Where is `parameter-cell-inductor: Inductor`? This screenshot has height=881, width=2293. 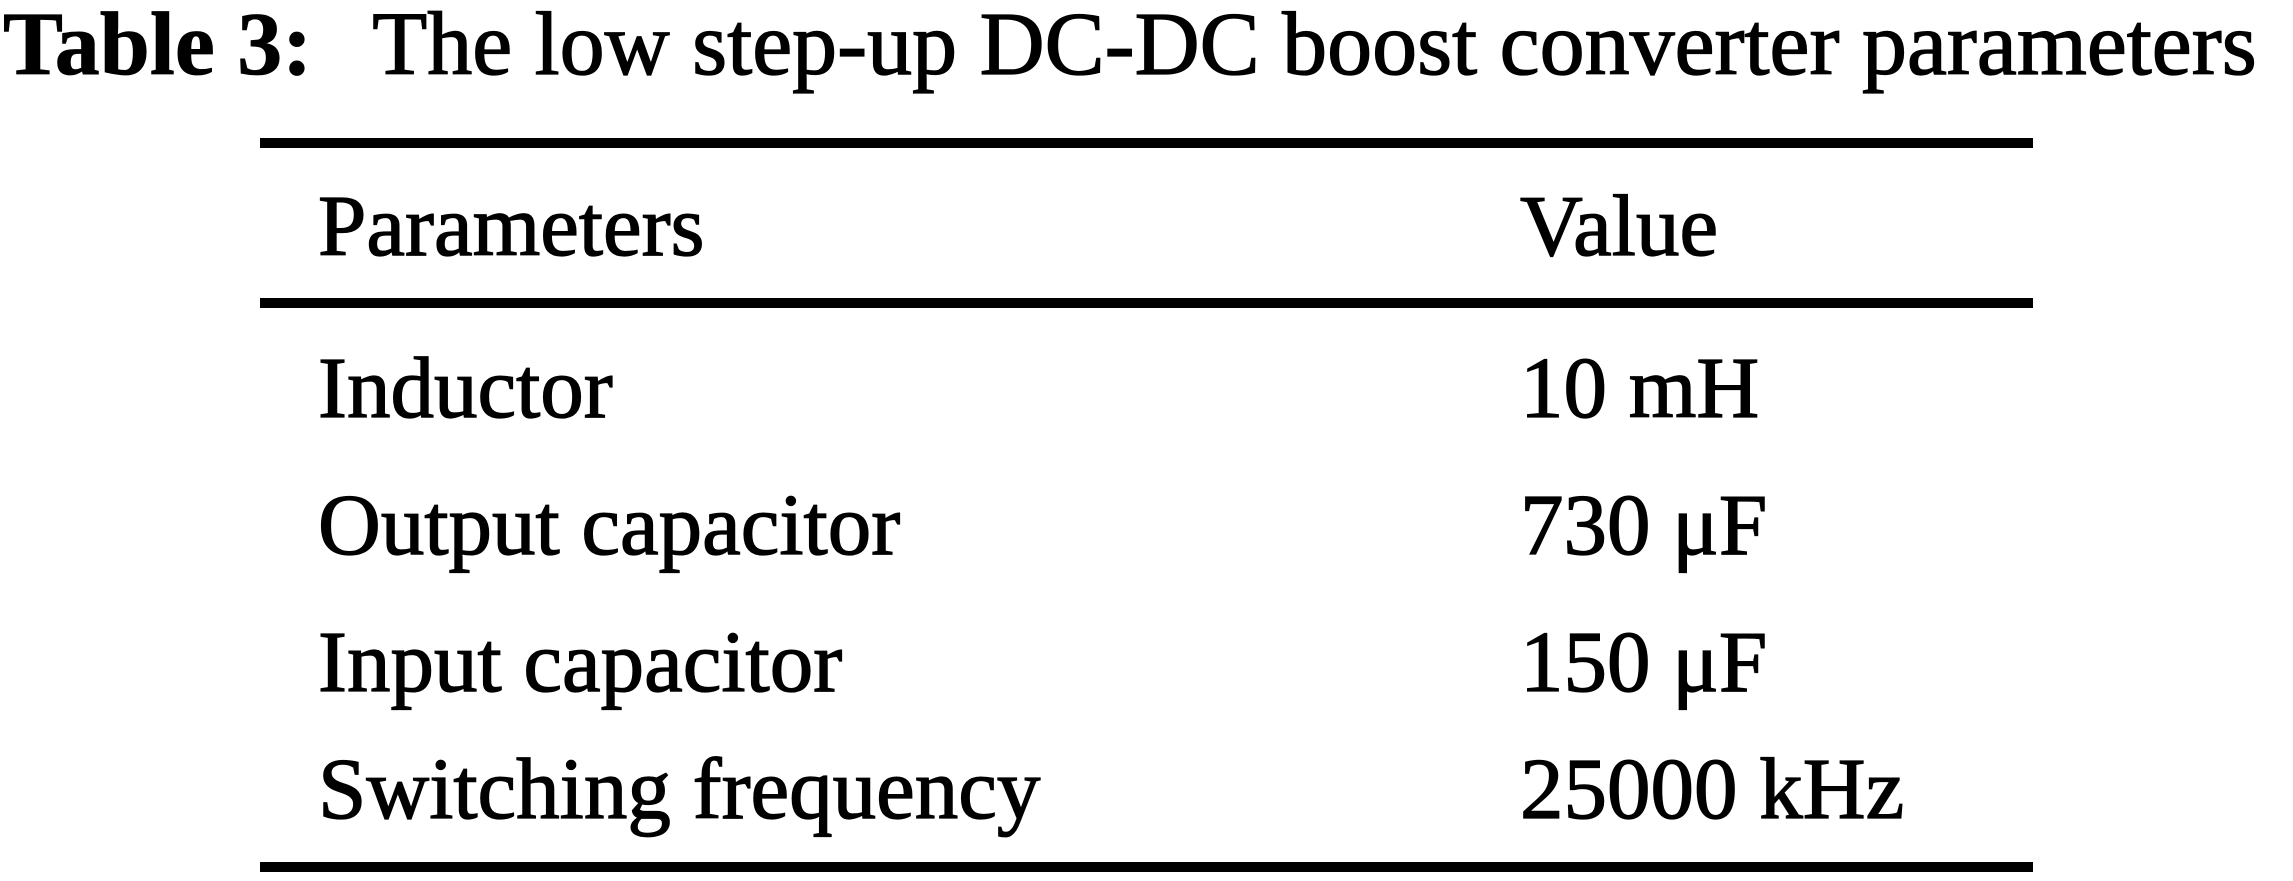 parameter-cell-inductor: Inductor is located at coordinates (465, 387).